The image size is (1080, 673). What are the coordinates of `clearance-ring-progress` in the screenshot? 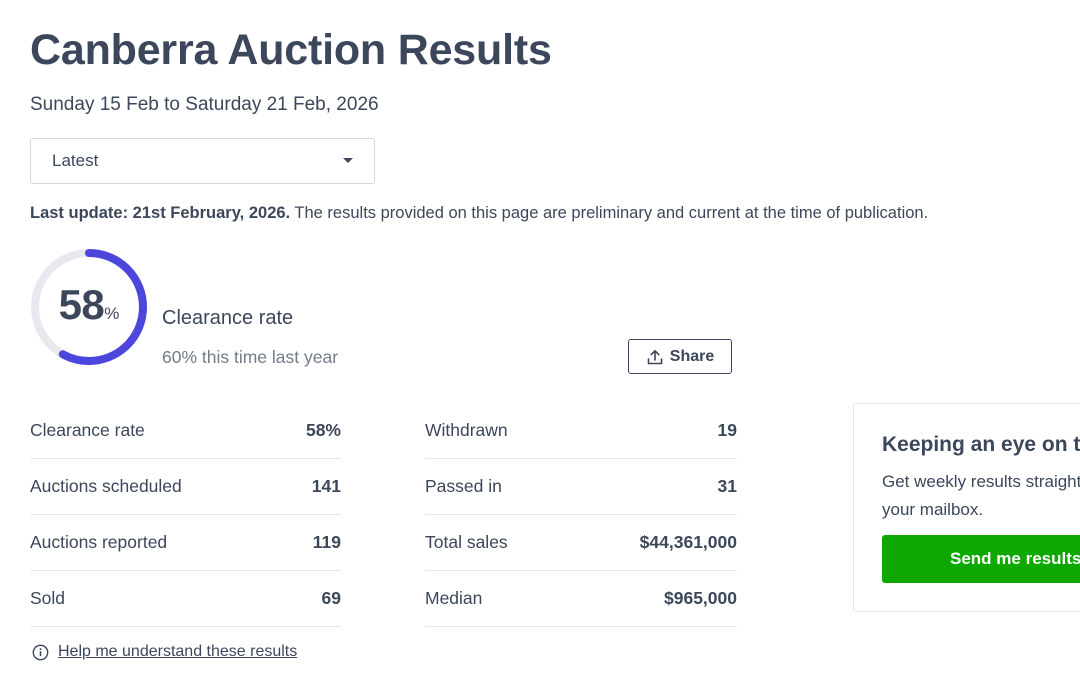 It's located at (89, 307).